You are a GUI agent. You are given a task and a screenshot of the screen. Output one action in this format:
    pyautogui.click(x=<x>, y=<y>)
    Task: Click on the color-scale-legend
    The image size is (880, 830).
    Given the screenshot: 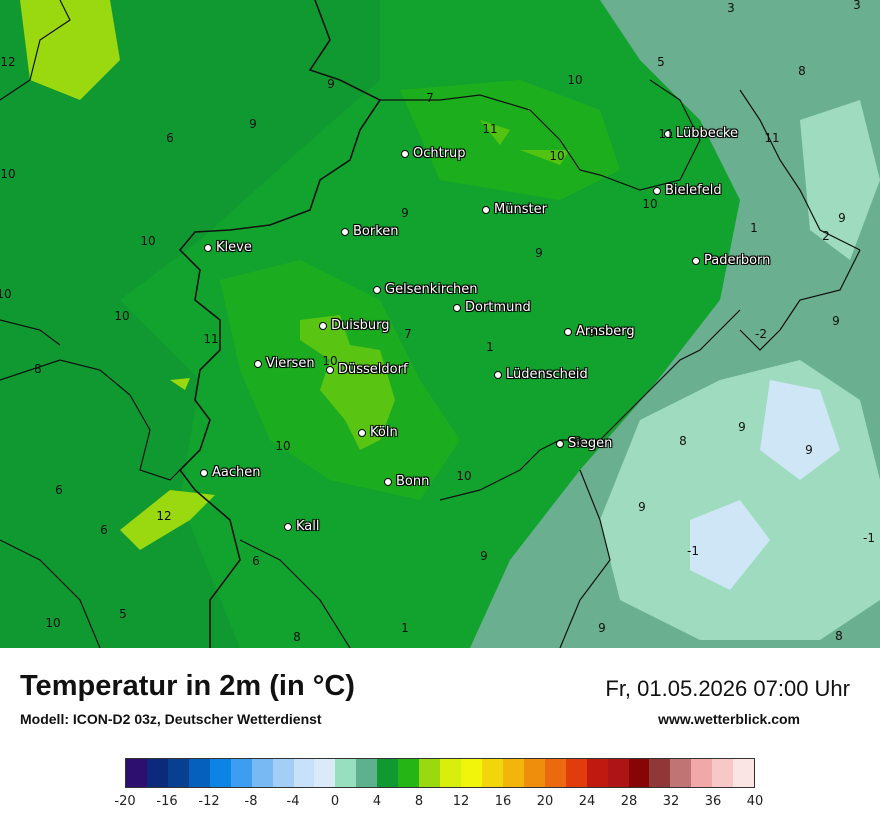 What is the action you would take?
    pyautogui.click(x=440, y=773)
    